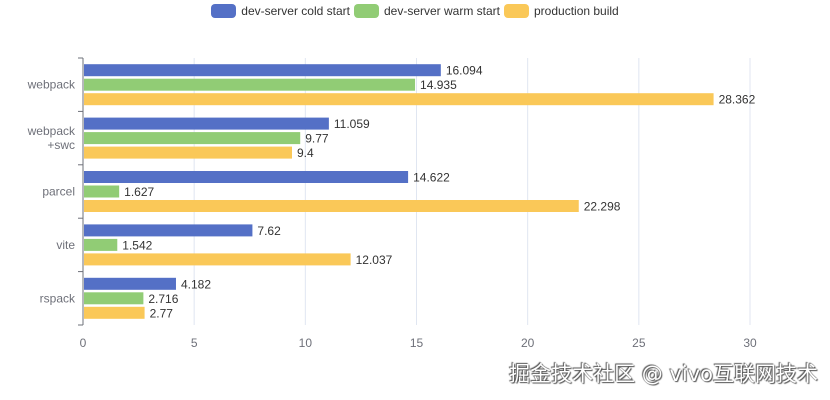 This screenshot has width=830, height=400. I want to click on y-category-label: parcel, so click(58, 192).